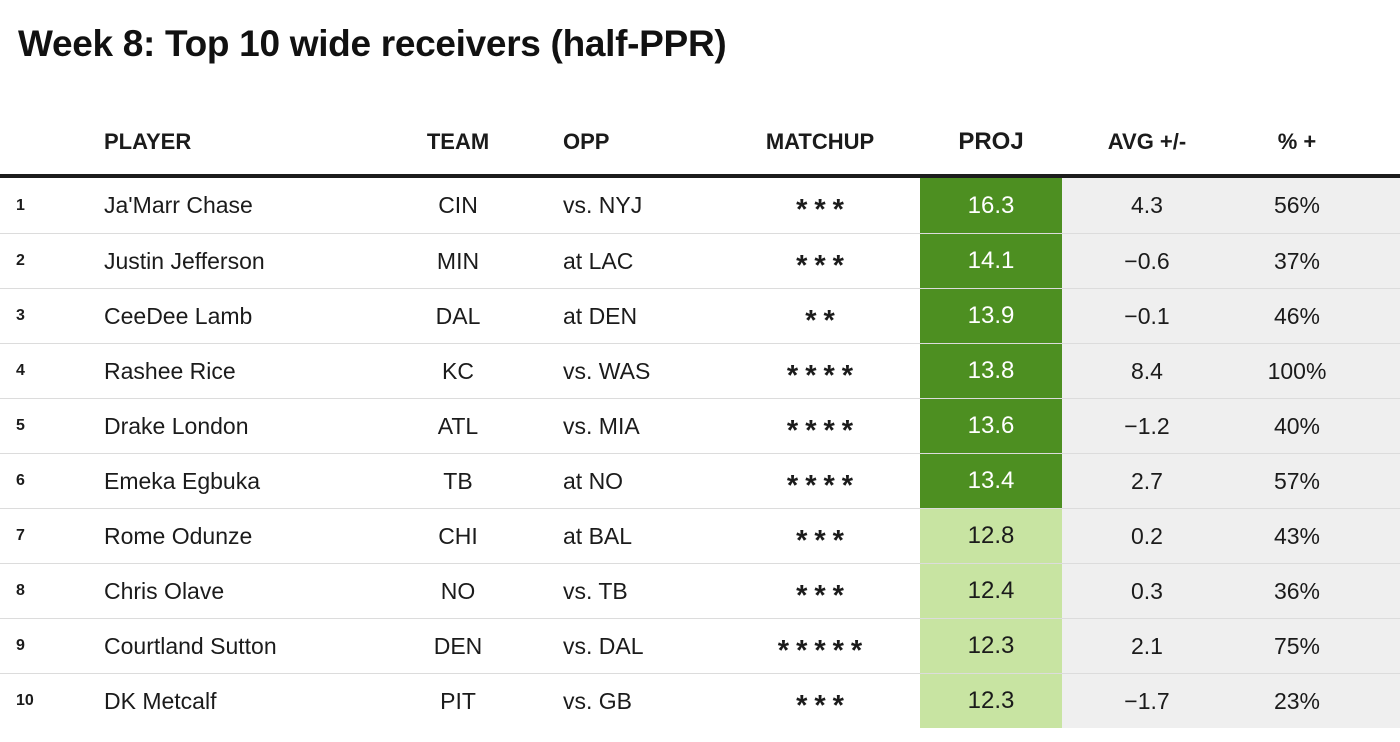 The height and width of the screenshot is (742, 1400). I want to click on column-header-avg: AVG +/-, so click(1147, 141).